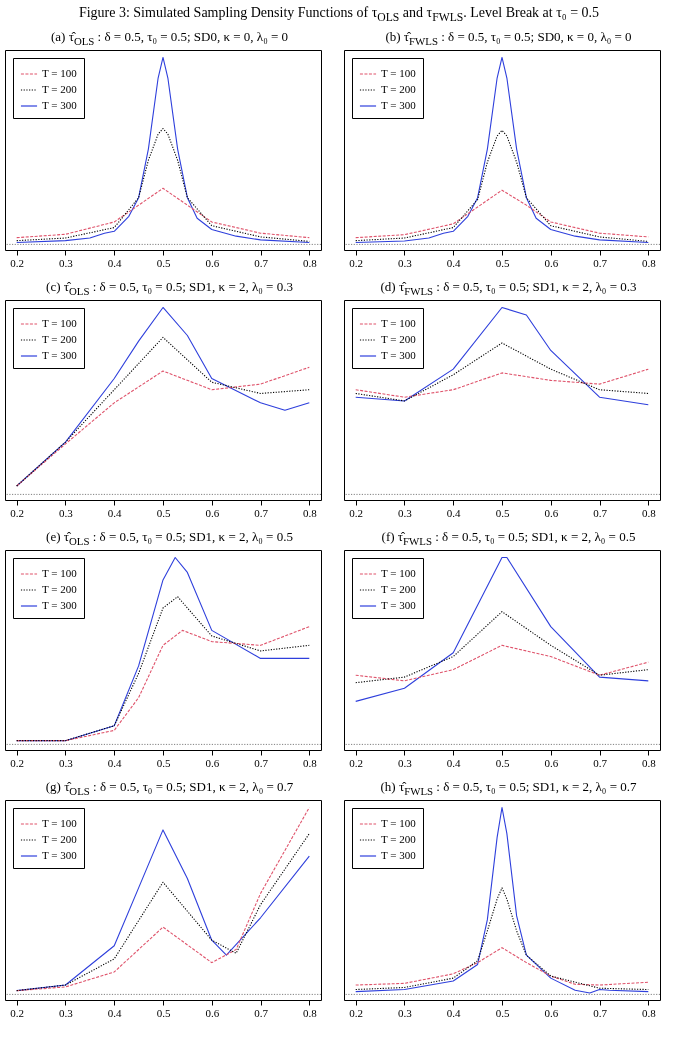  I want to click on chart-title: Figure 3: Simulated Sampling Density Functions of τ$_{OLS}$ and τ$_{FWLS}$. Level Break at τ₀ = 0.5, so click(339, 15).